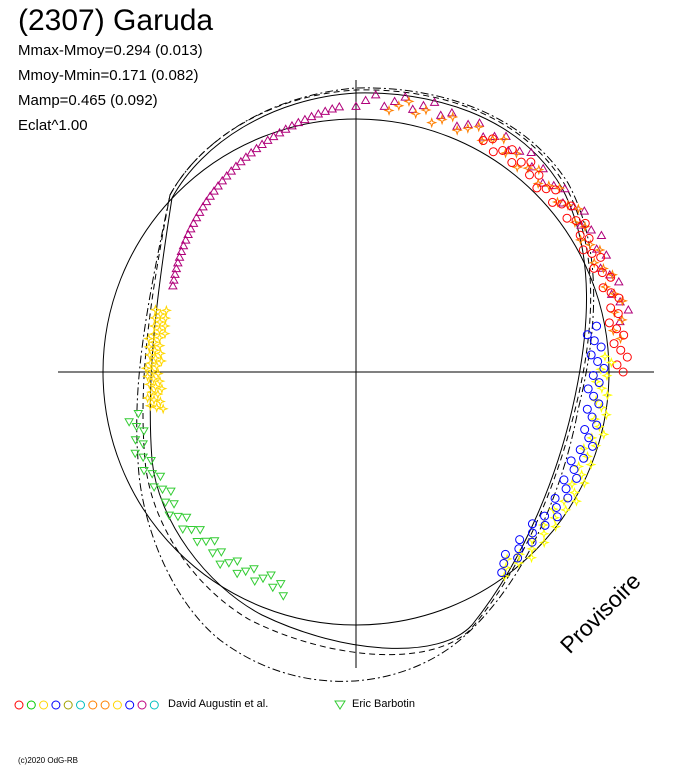  What do you see at coordinates (48, 760) in the screenshot?
I see `copyright: (c)2020 OdG-RB` at bounding box center [48, 760].